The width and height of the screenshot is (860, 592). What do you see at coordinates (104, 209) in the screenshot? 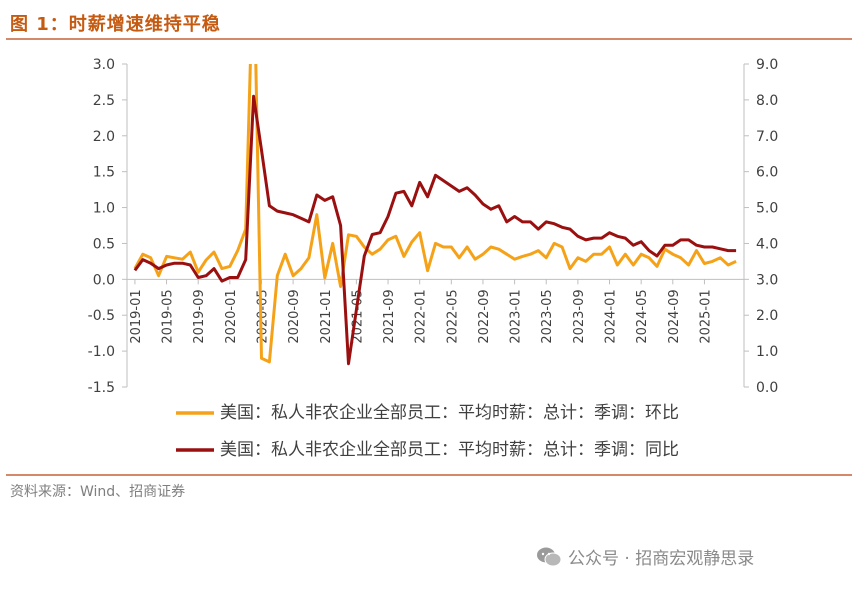
I see `left-tick-label: 1.0` at bounding box center [104, 209].